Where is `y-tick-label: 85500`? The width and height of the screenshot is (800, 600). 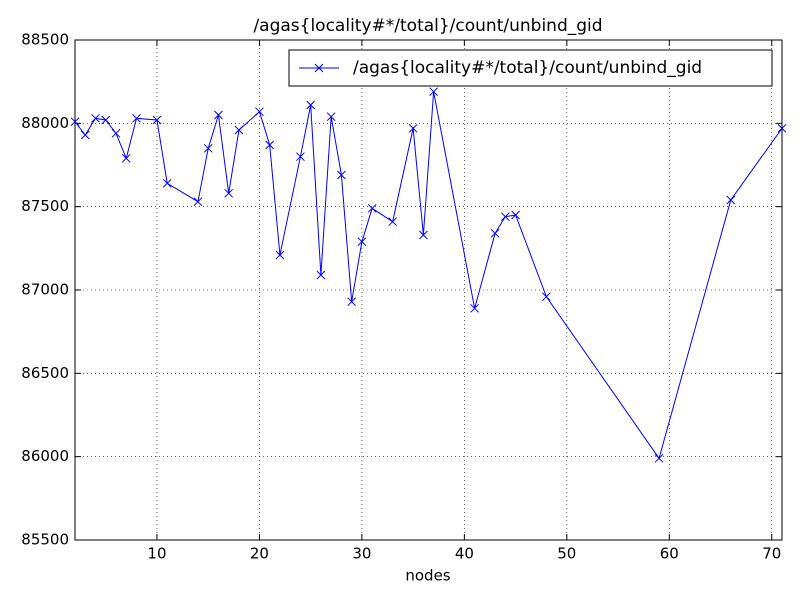
y-tick-label: 85500 is located at coordinates (45, 540).